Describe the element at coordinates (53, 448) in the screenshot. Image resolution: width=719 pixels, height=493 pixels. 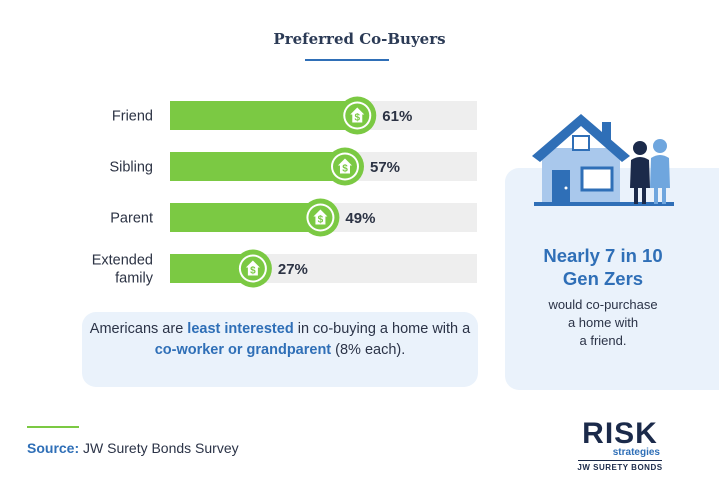
I see `source-lead: Source:` at that location.